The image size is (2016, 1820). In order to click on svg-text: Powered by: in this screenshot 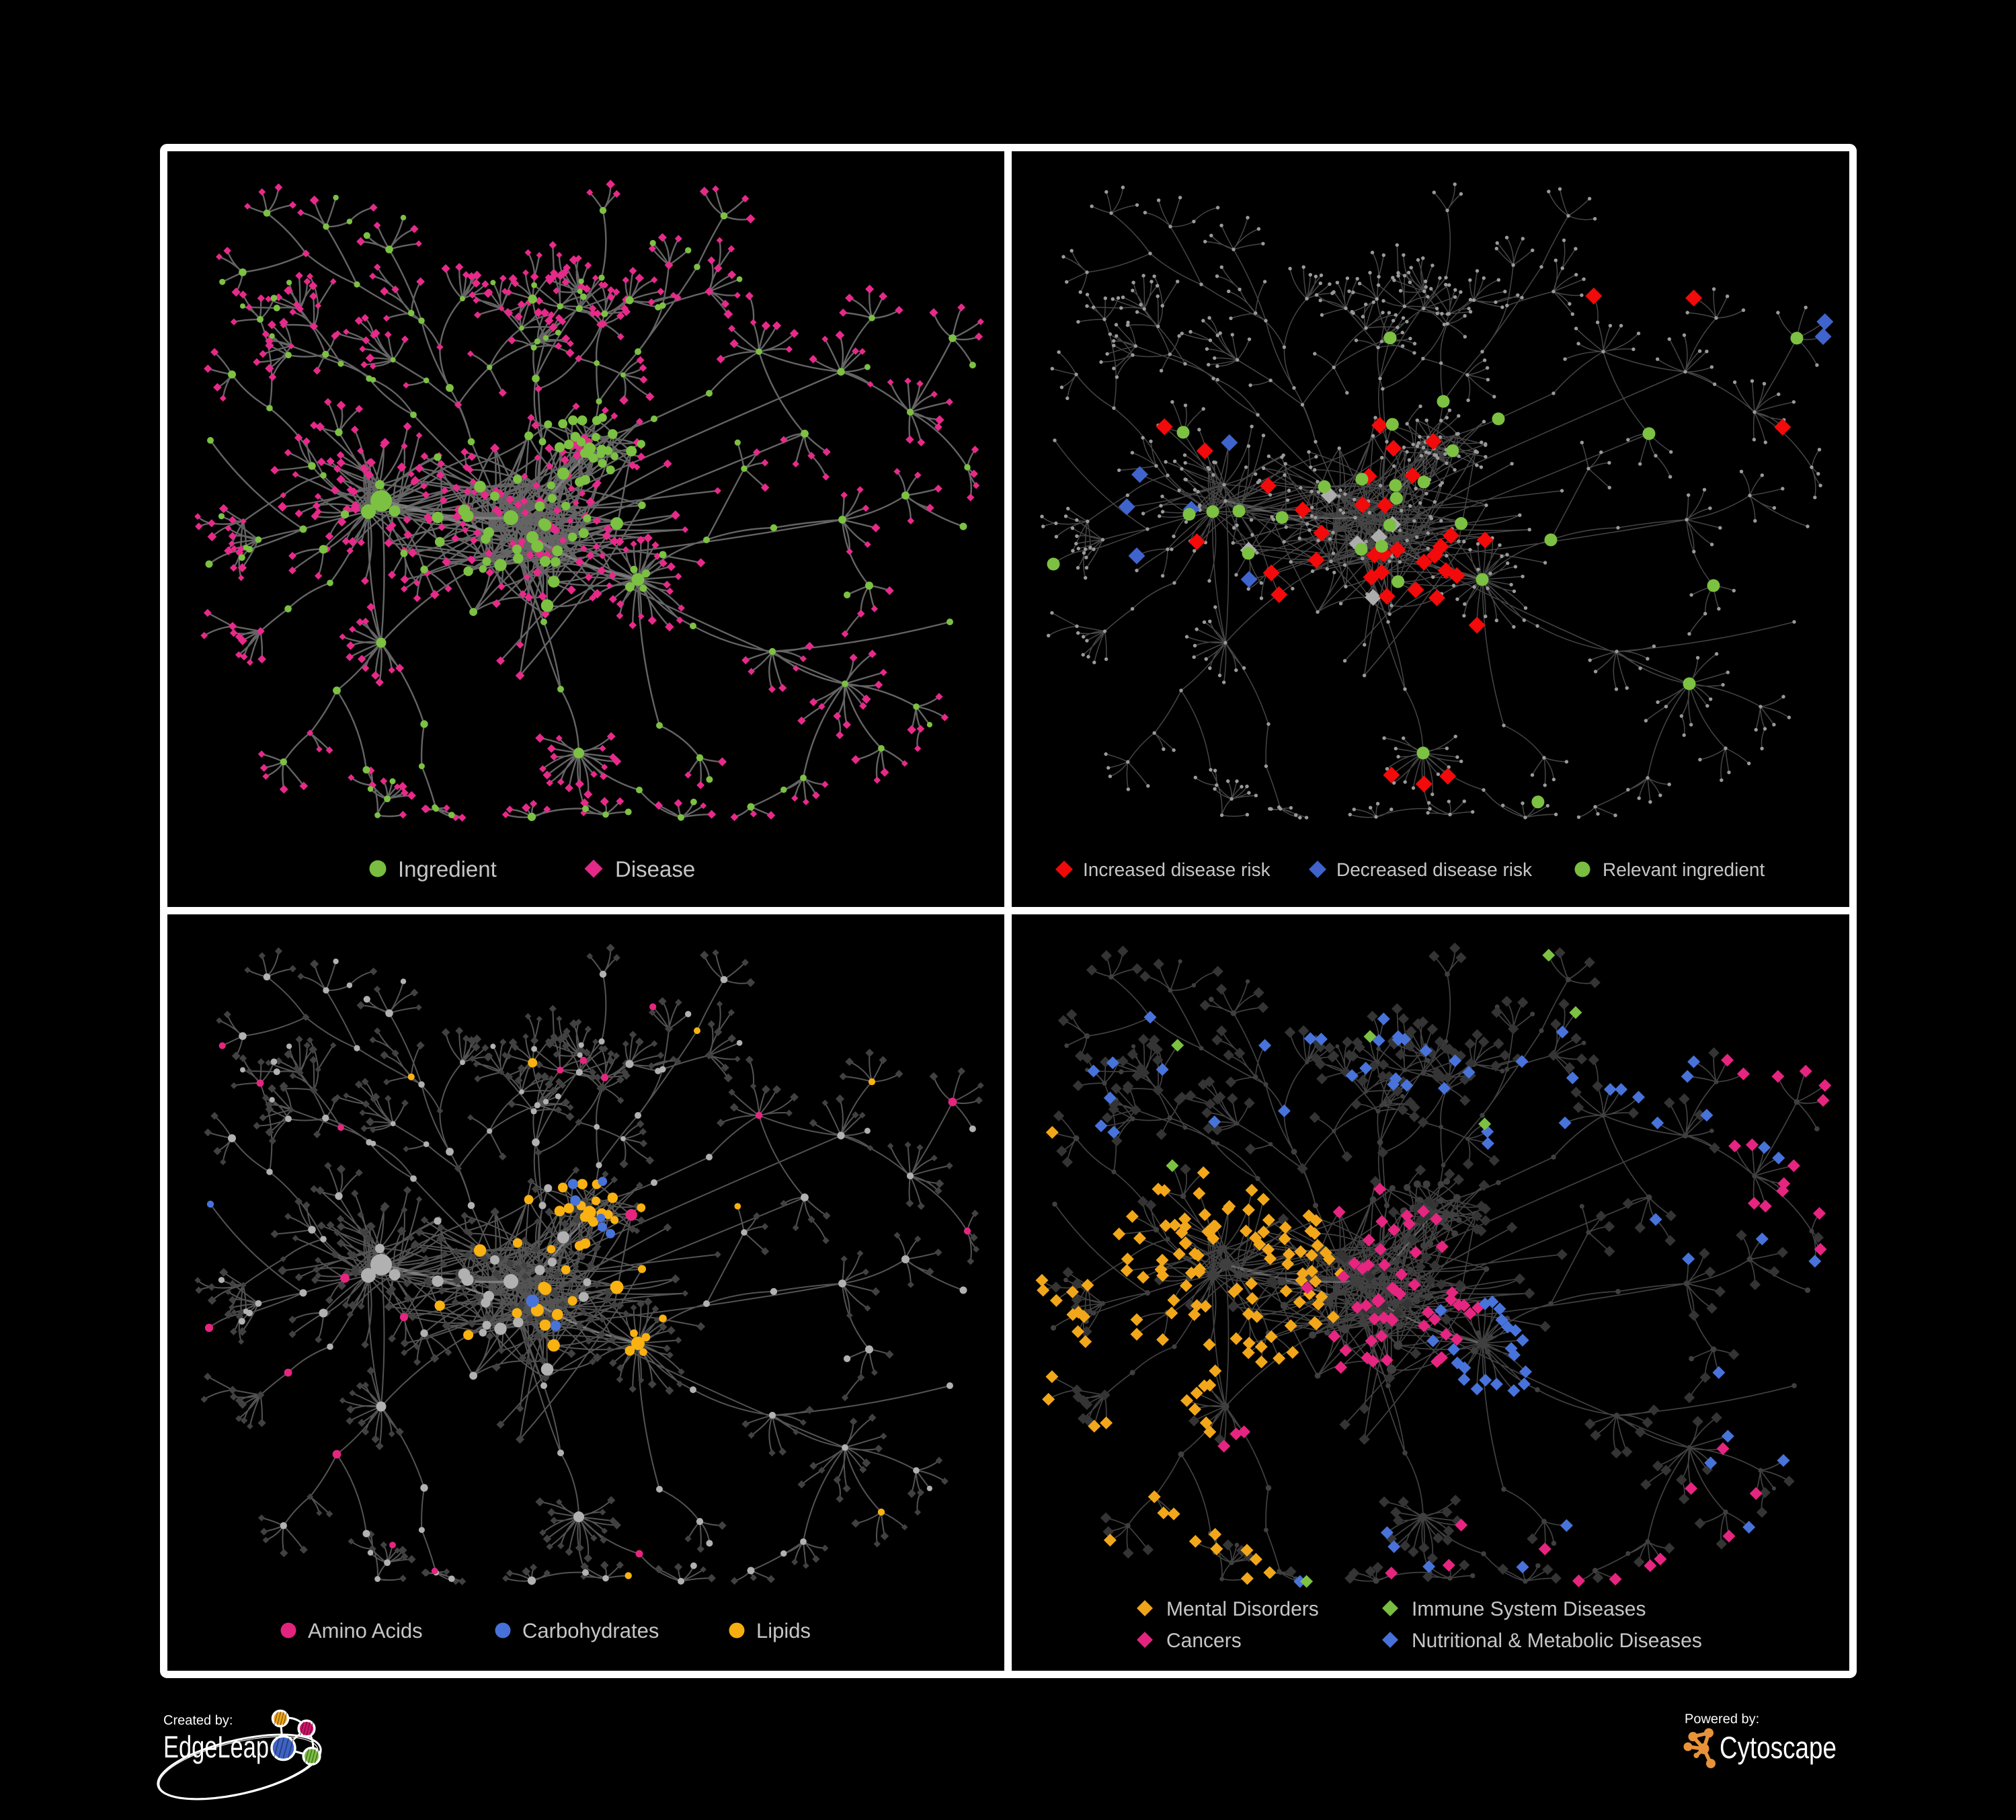, I will do `click(1722, 1719)`.